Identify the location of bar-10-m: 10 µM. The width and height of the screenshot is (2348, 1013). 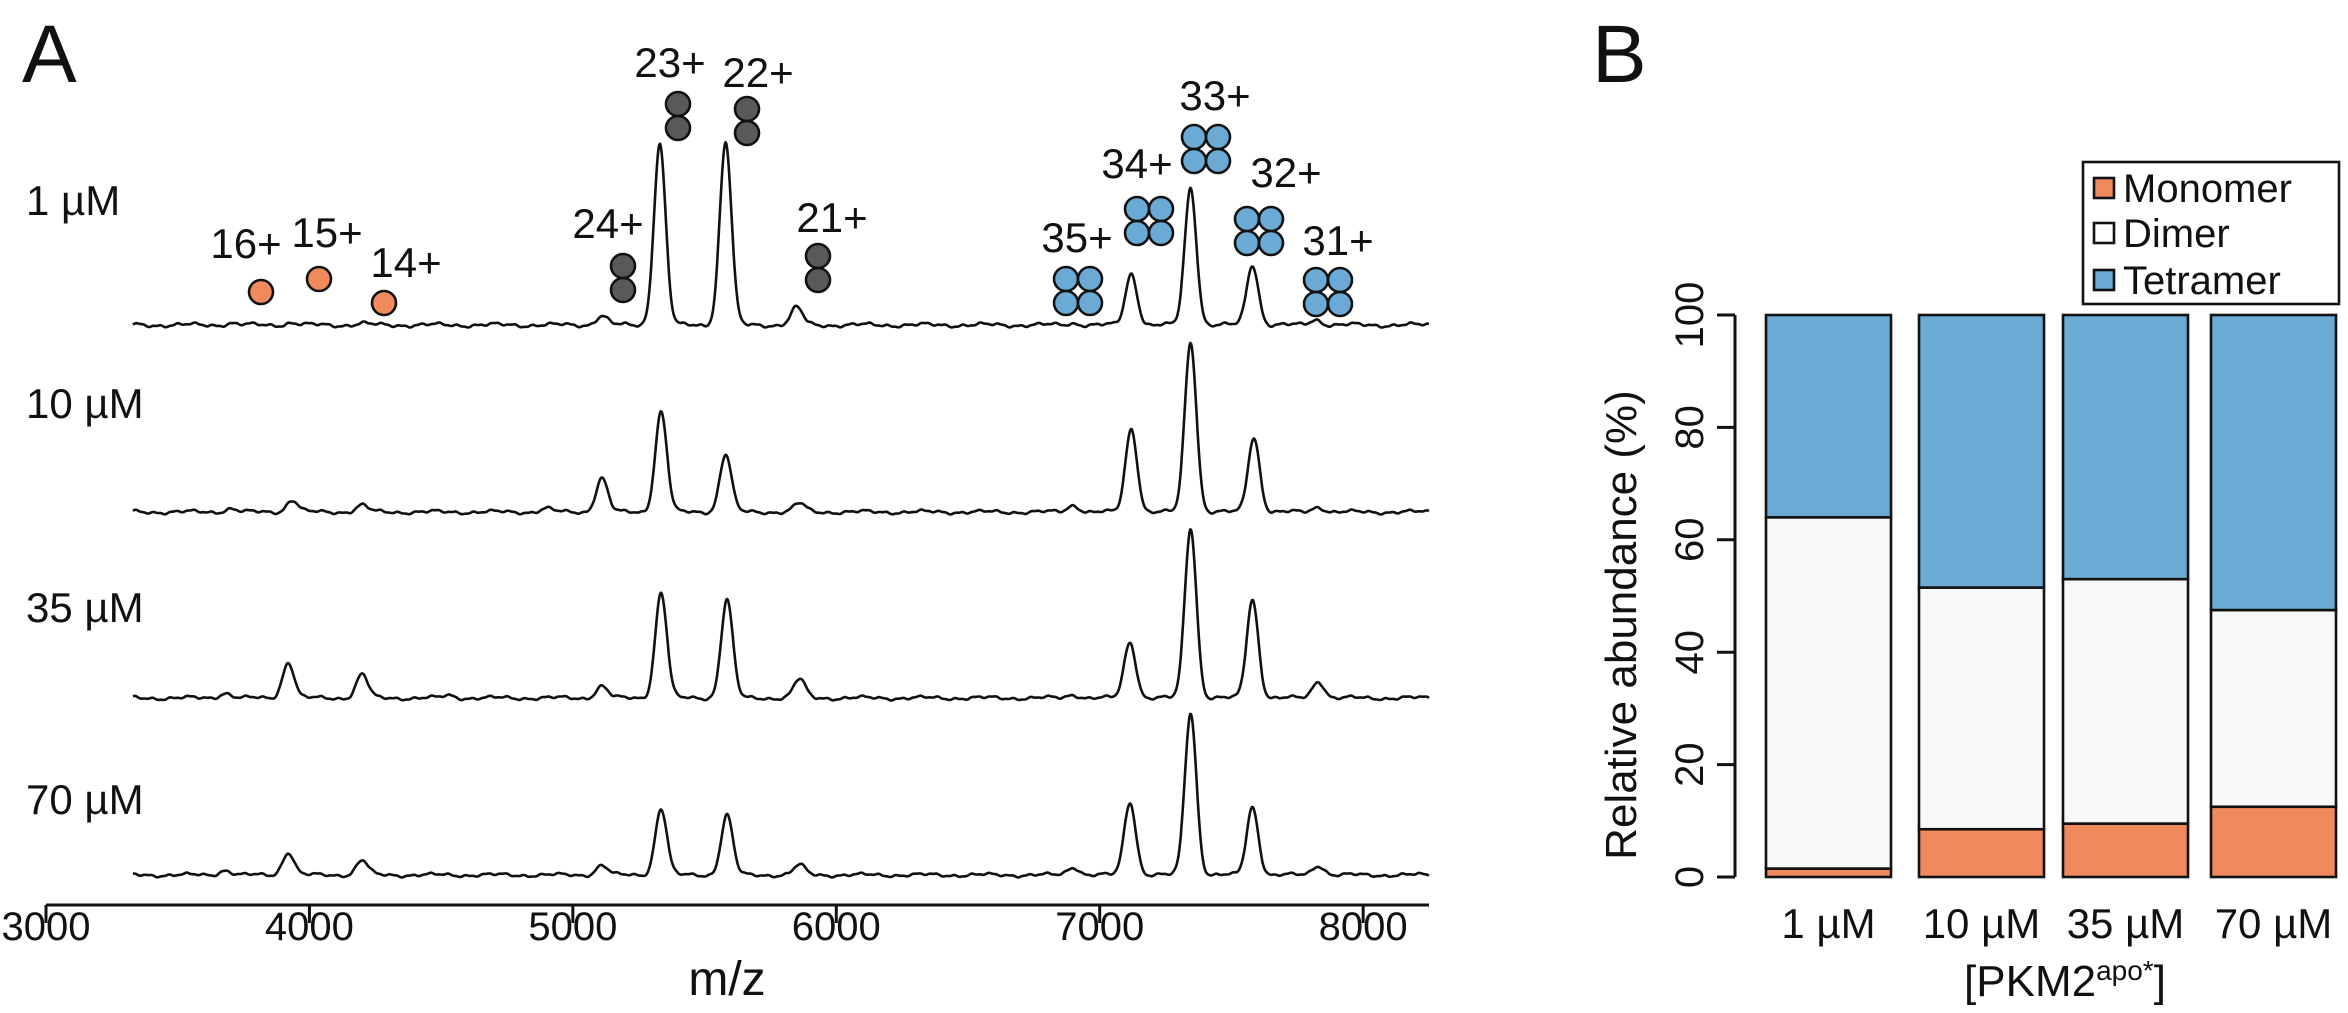
(1981, 630).